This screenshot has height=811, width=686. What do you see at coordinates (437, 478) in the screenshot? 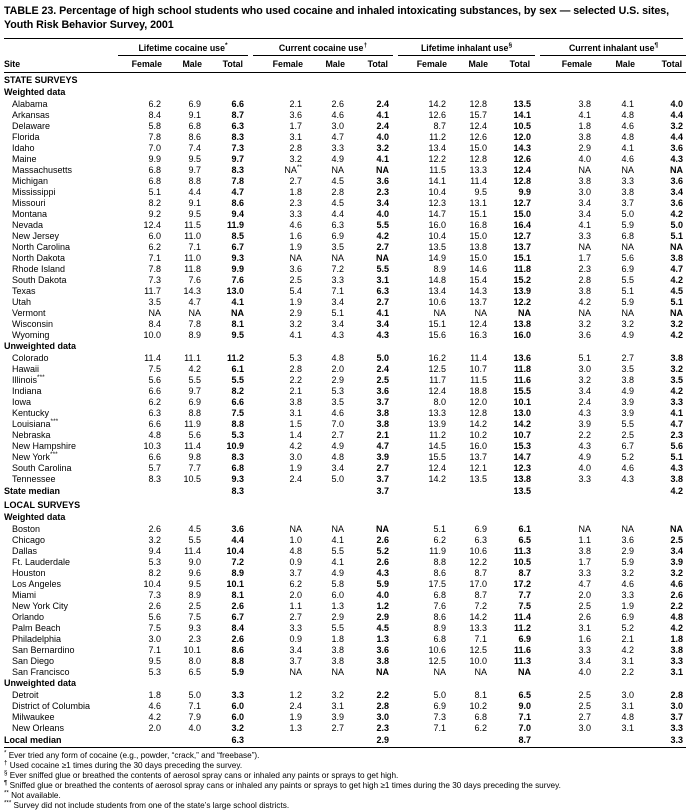
I see `value-cell: 14.2` at bounding box center [437, 478].